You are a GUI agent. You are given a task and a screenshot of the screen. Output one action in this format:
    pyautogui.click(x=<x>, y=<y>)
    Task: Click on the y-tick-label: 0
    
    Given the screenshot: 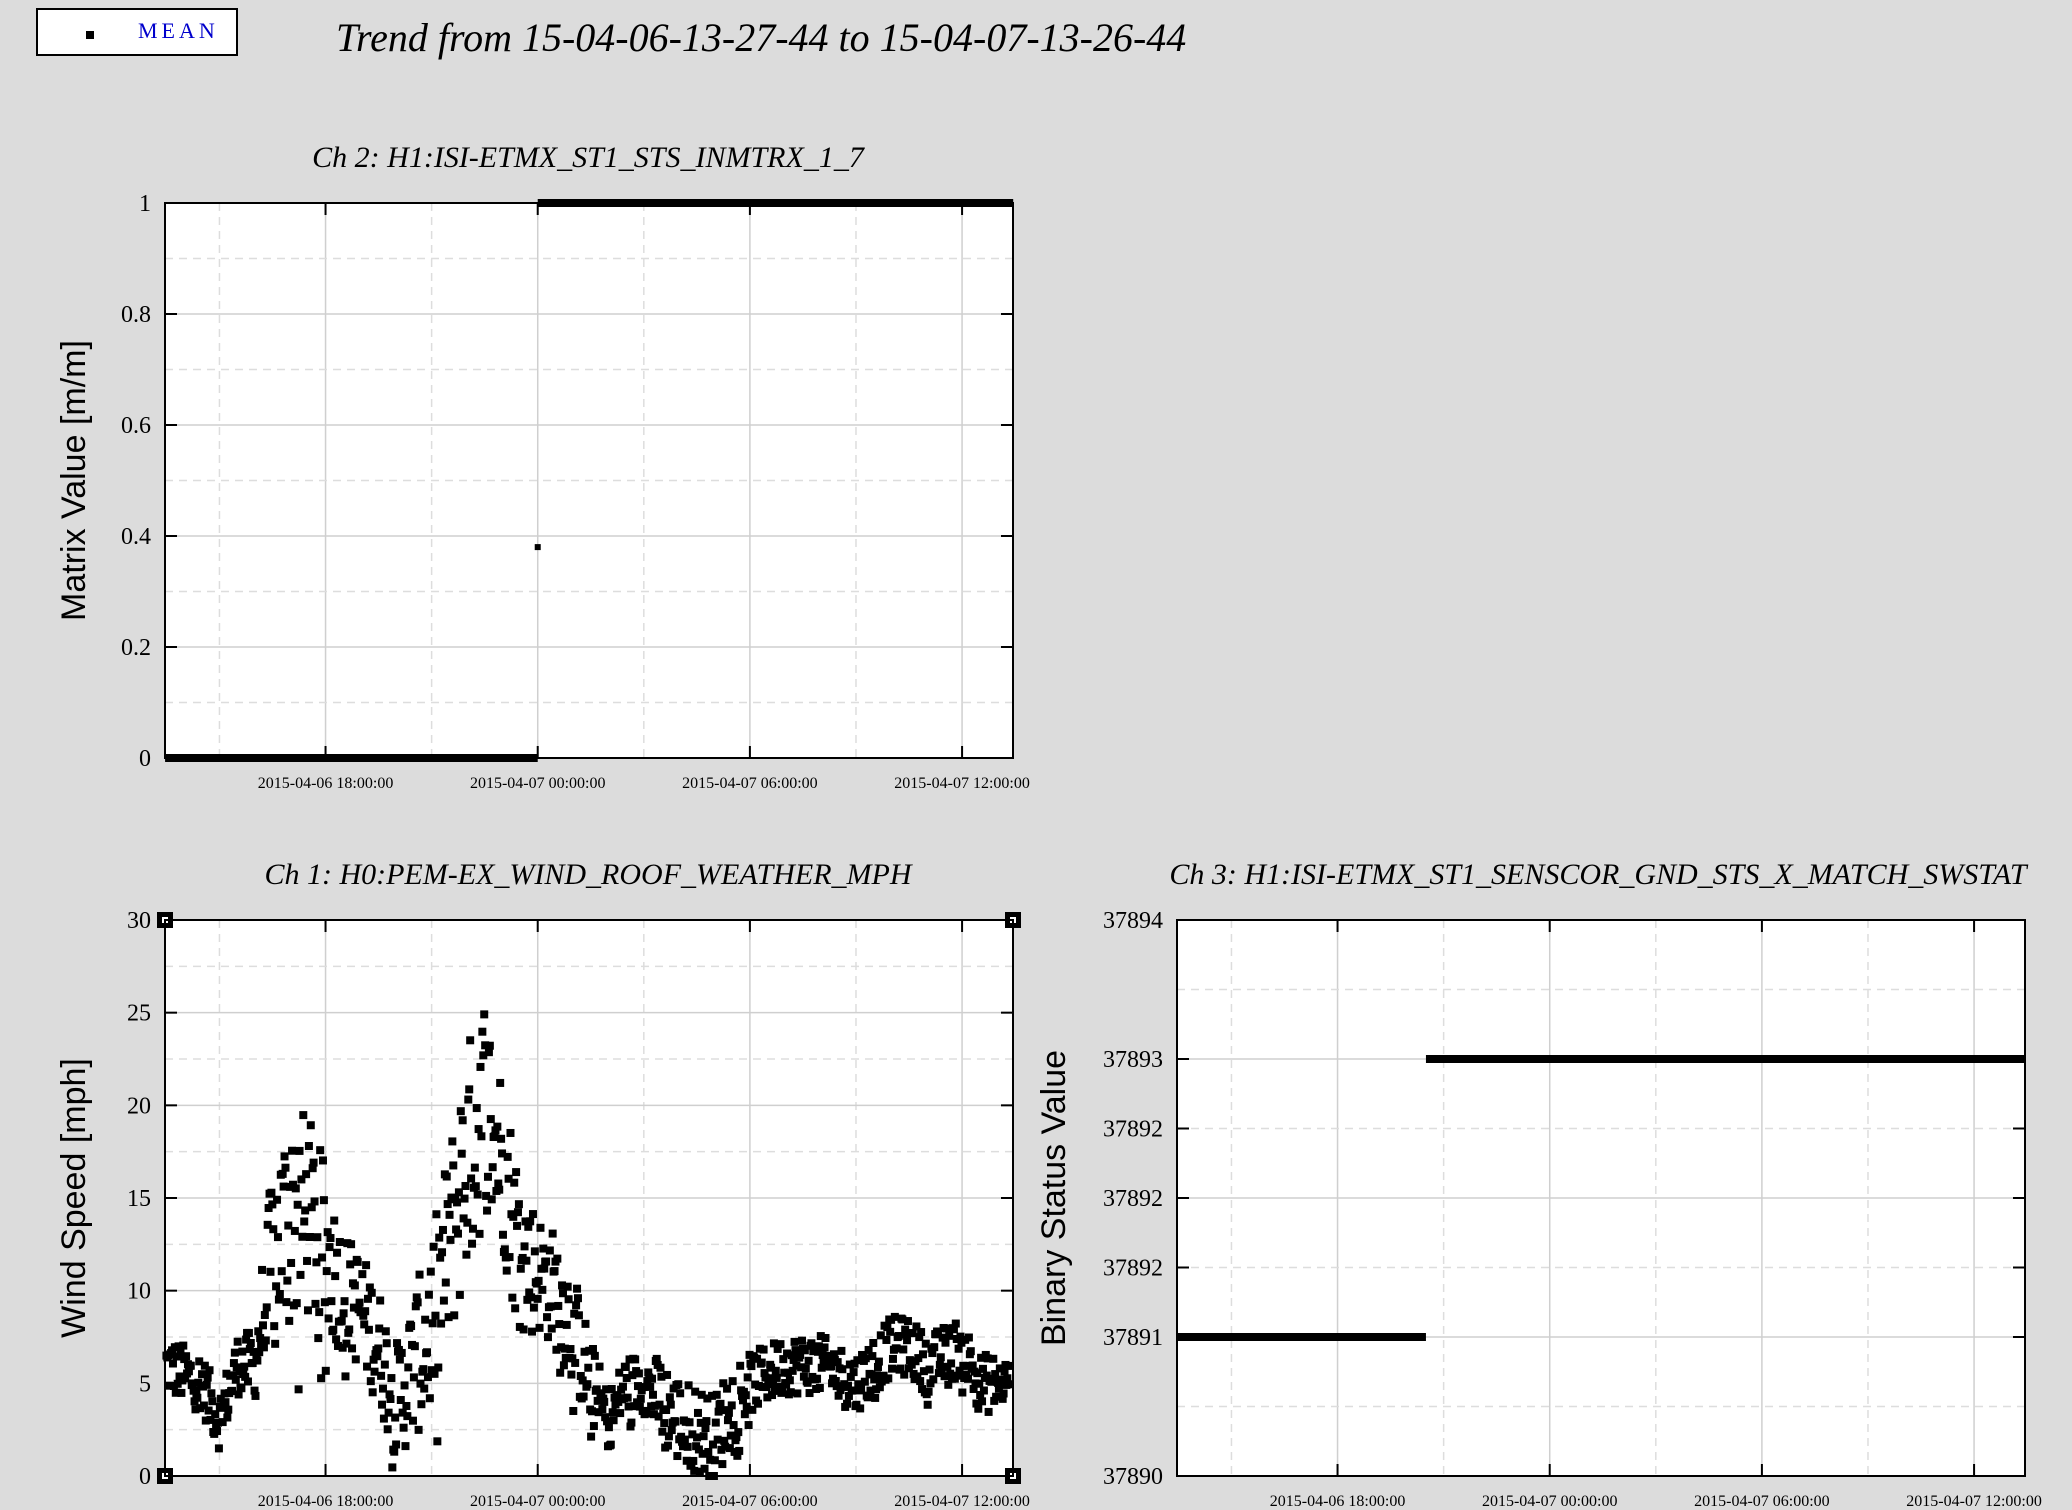 What is the action you would take?
    pyautogui.click(x=145, y=1477)
    